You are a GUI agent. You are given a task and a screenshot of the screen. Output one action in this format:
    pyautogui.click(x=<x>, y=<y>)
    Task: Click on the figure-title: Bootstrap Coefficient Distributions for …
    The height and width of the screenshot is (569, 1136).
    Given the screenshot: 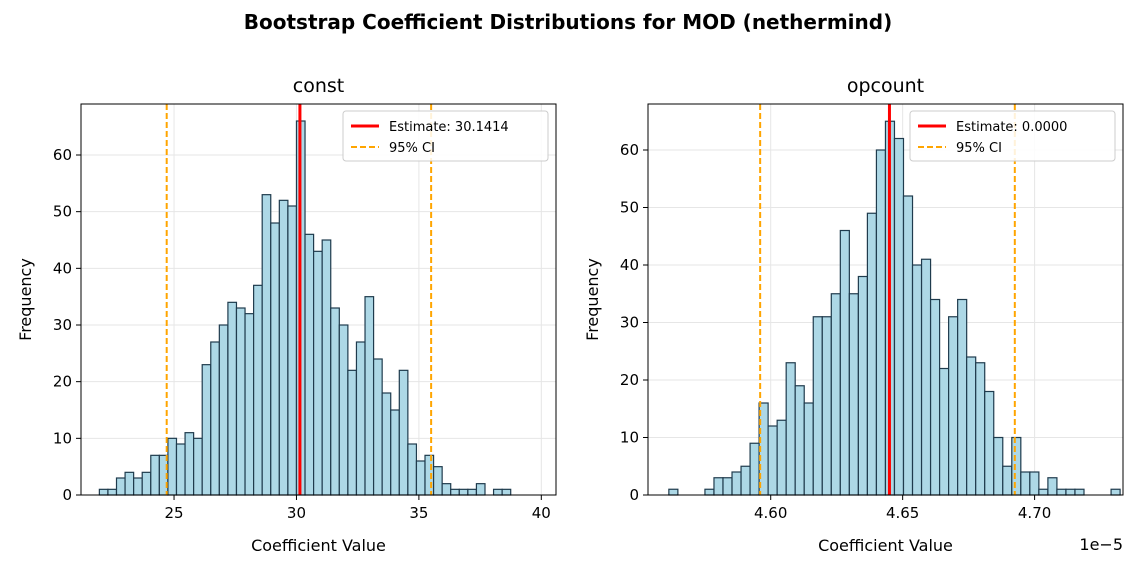 What is the action you would take?
    pyautogui.click(x=568, y=22)
    